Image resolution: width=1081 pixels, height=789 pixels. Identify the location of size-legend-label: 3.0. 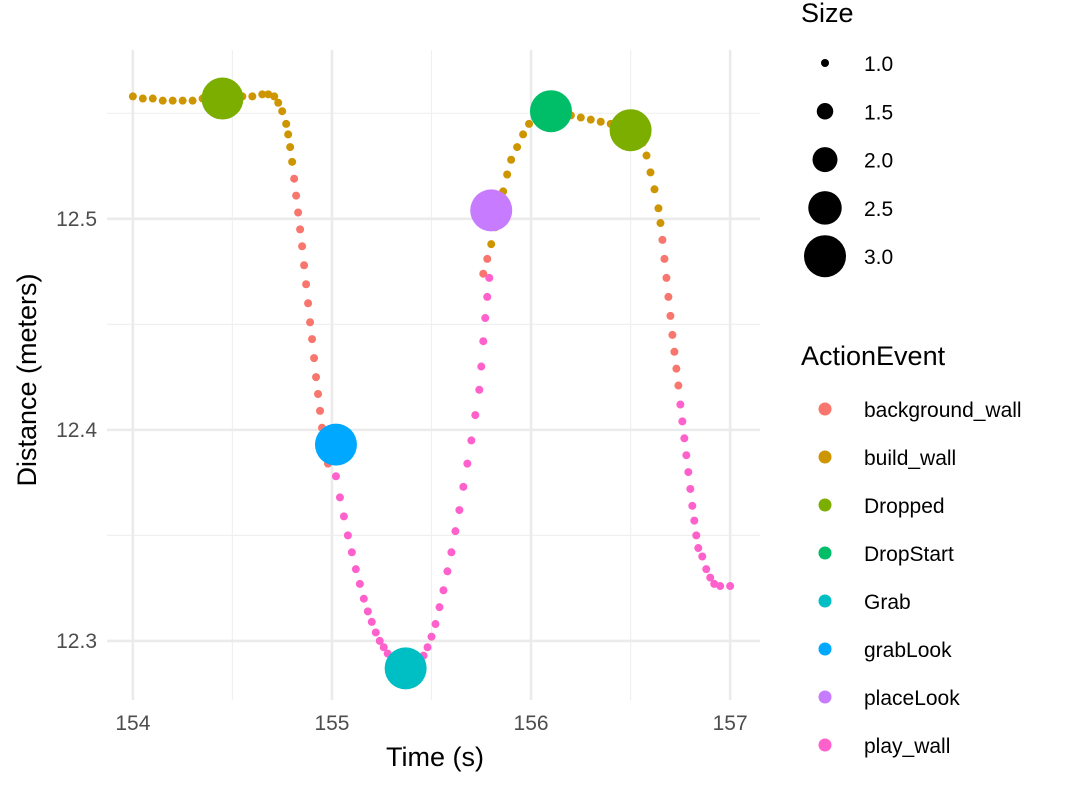
(878, 257).